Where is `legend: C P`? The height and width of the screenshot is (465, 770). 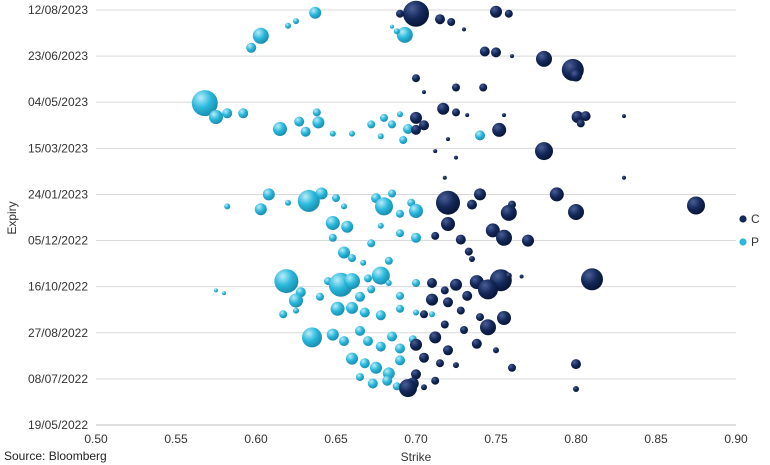
legend: C P is located at coordinates (749, 230).